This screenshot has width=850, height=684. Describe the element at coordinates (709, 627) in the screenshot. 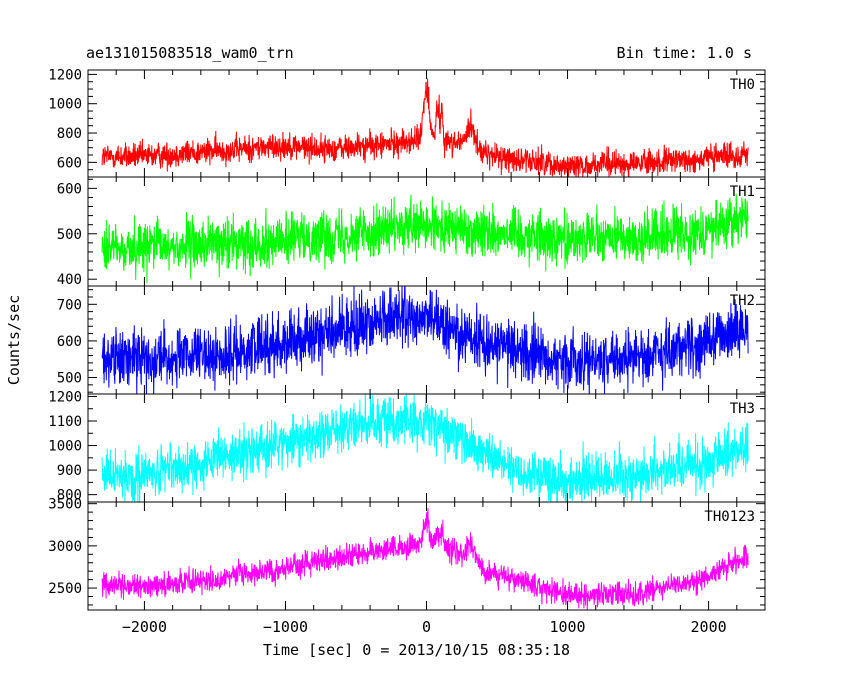

I see `x-tick-label: 2000` at that location.